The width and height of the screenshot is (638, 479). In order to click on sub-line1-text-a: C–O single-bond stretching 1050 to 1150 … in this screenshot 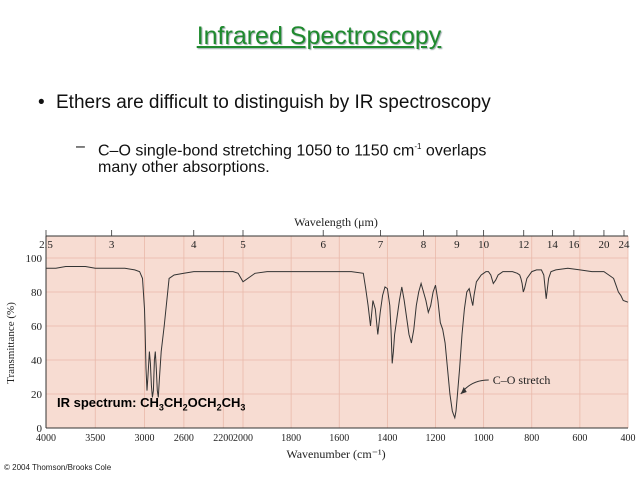, I will do `click(256, 151)`.